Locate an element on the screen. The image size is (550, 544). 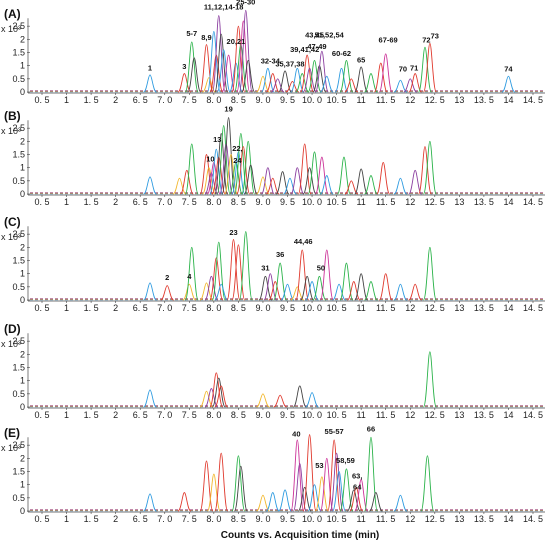
peak-annotation: 64 is located at coordinates (357, 486).